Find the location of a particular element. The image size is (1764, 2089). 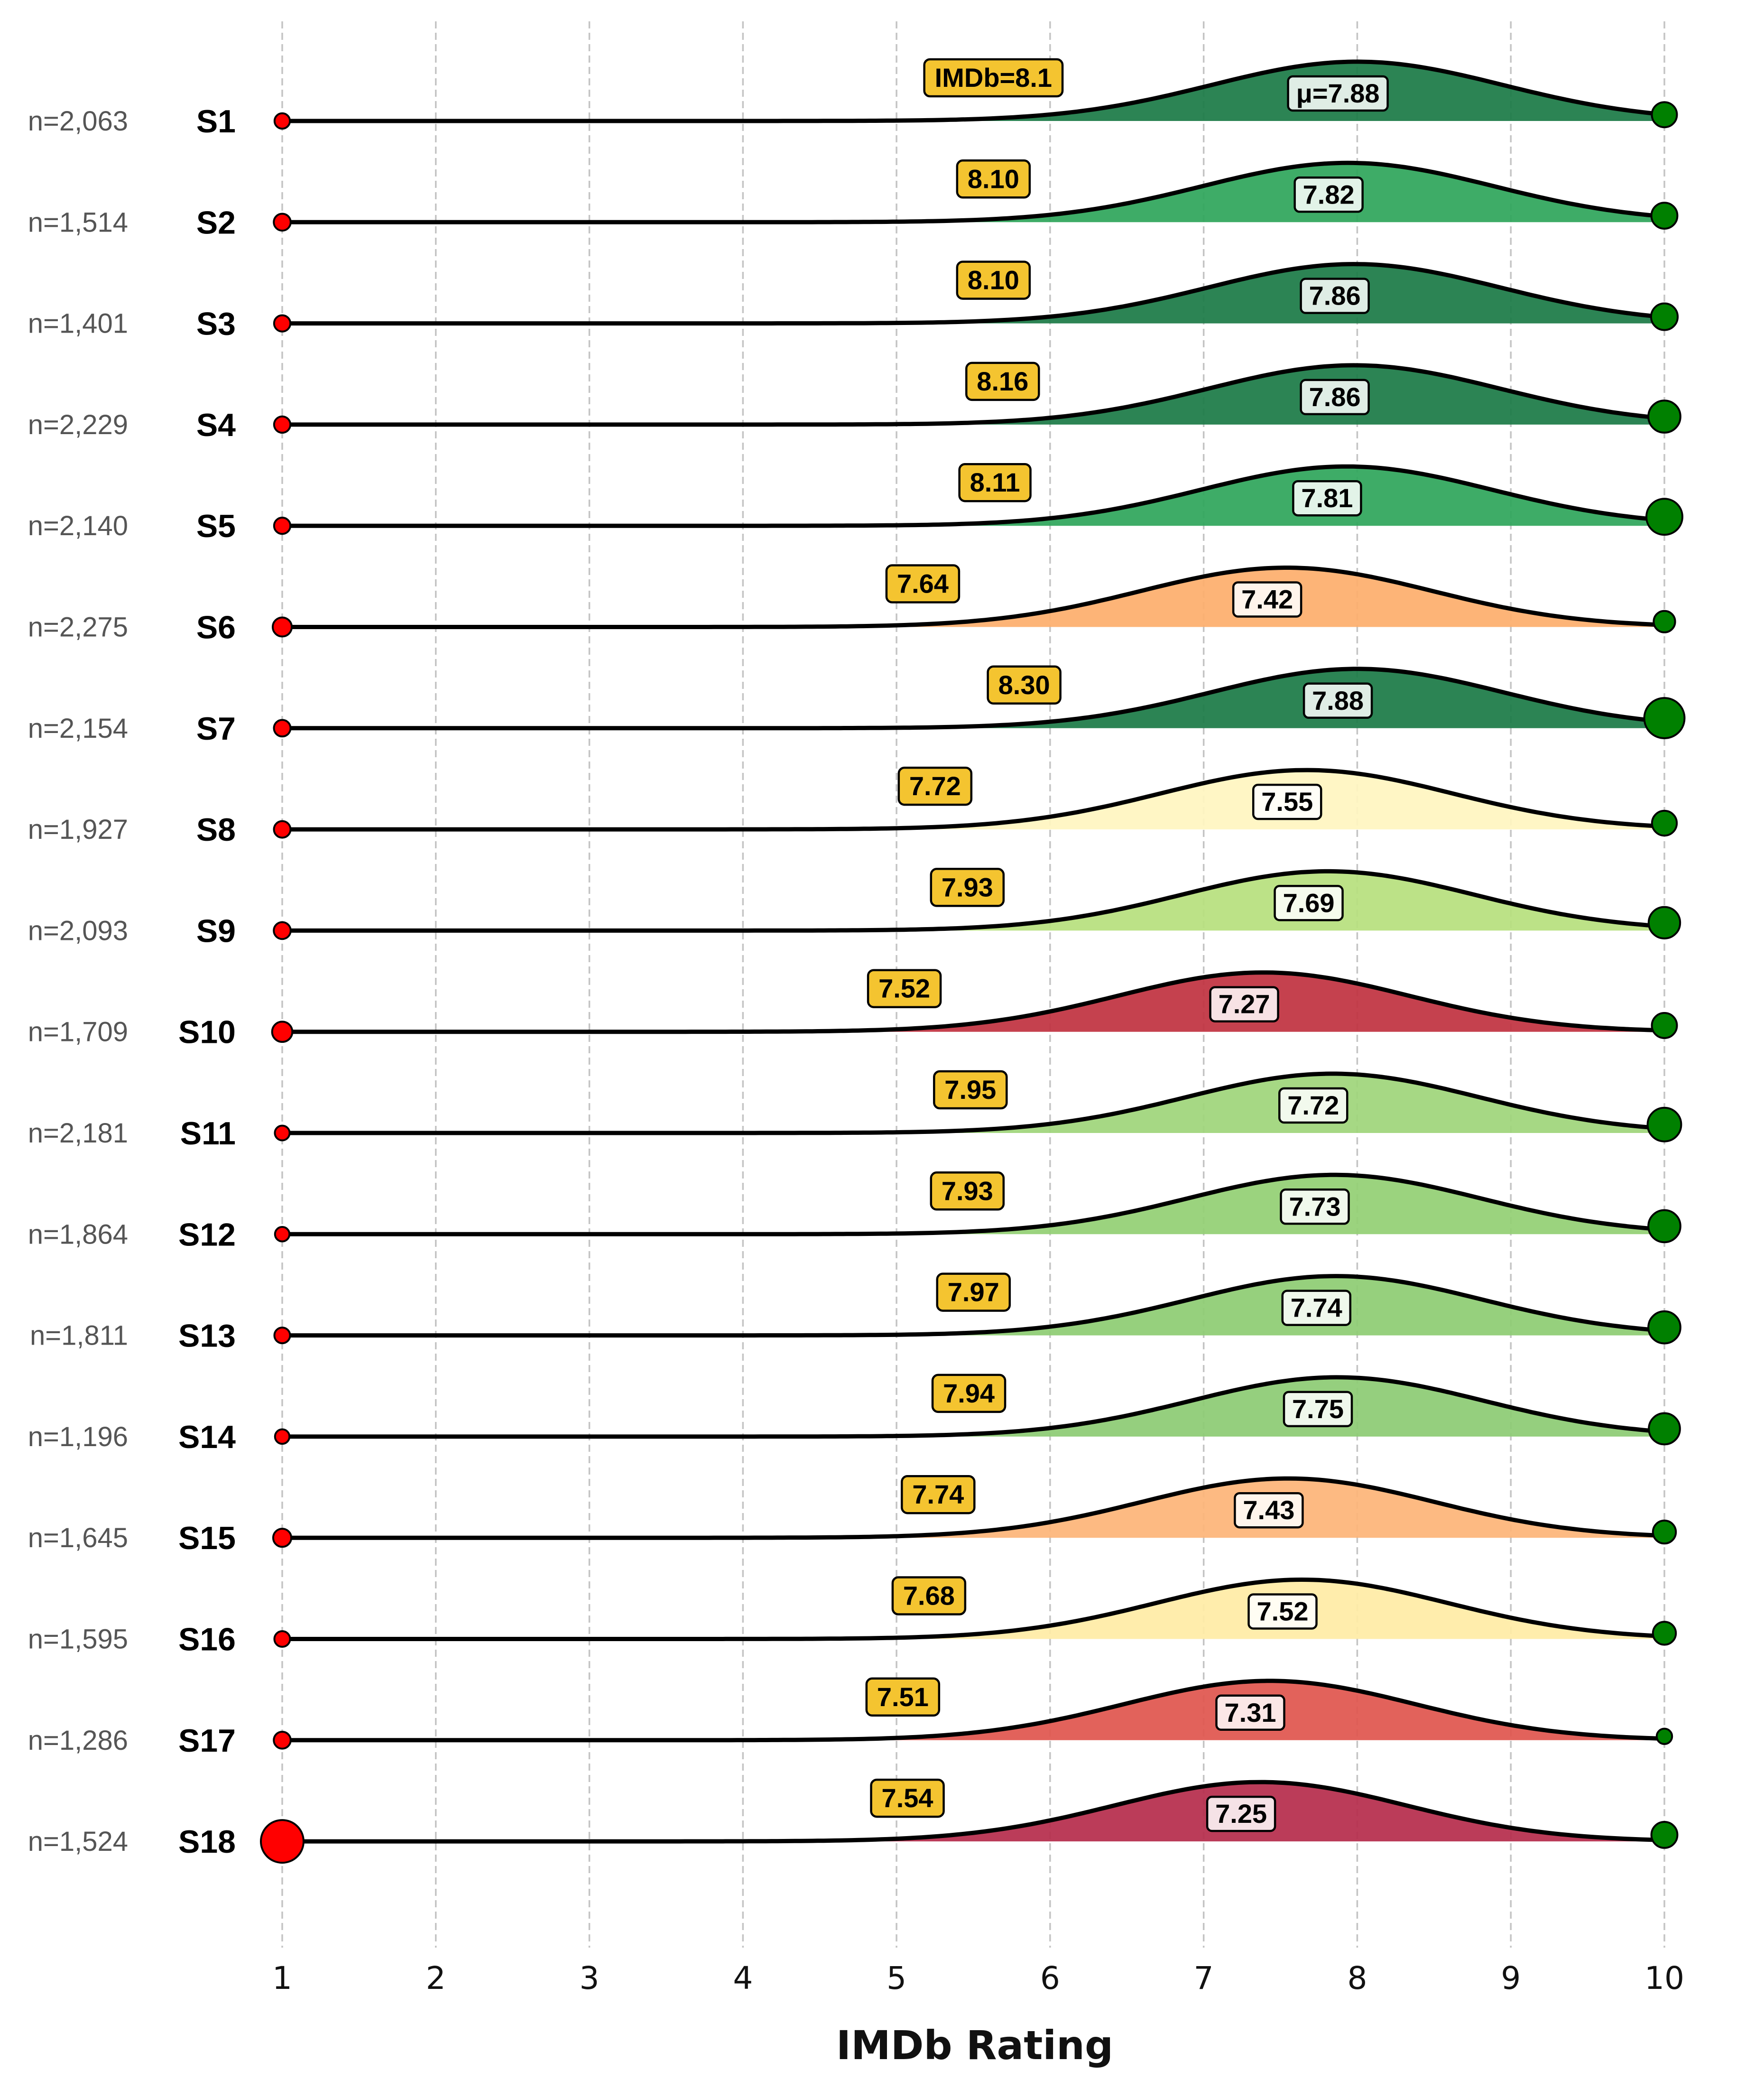

sample-size-label: n=2,063 is located at coordinates (78, 121).